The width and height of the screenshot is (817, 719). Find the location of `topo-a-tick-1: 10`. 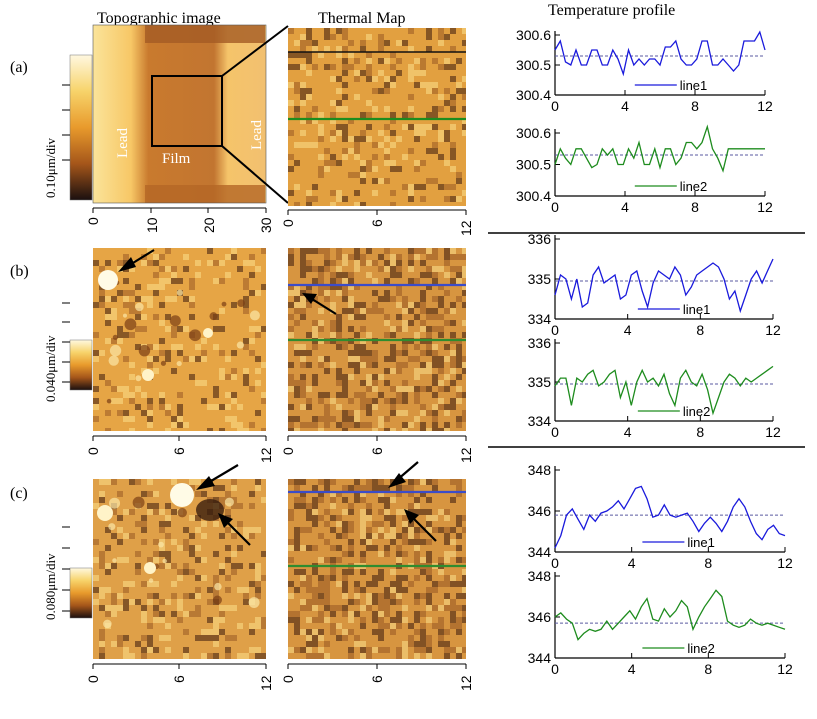

topo-a-tick-1: 10 is located at coordinates (152, 225).